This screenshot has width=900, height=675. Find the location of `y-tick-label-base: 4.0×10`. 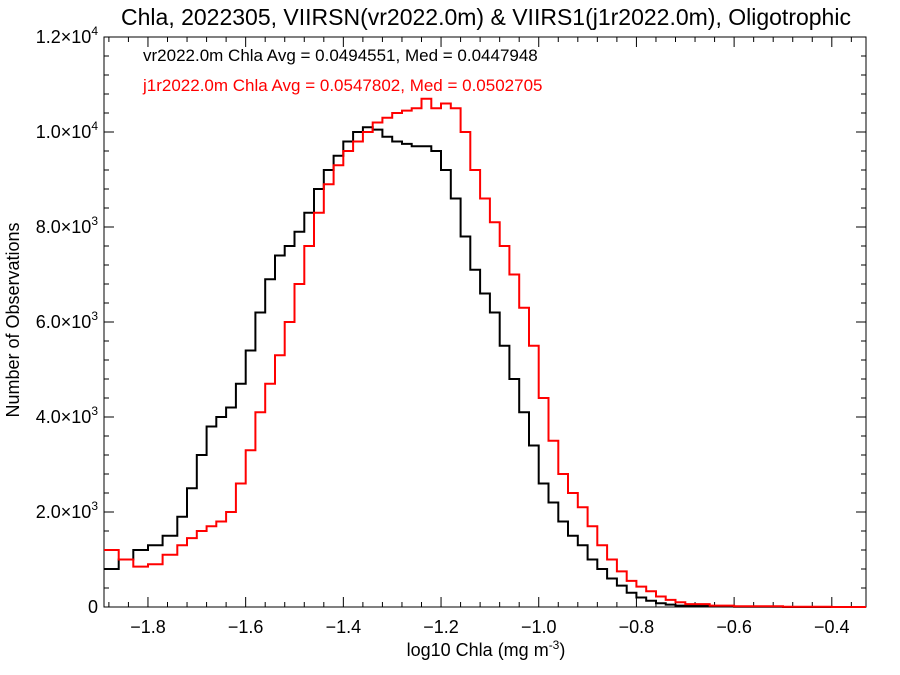

y-tick-label-base: 4.0×10 is located at coordinates (64, 417).